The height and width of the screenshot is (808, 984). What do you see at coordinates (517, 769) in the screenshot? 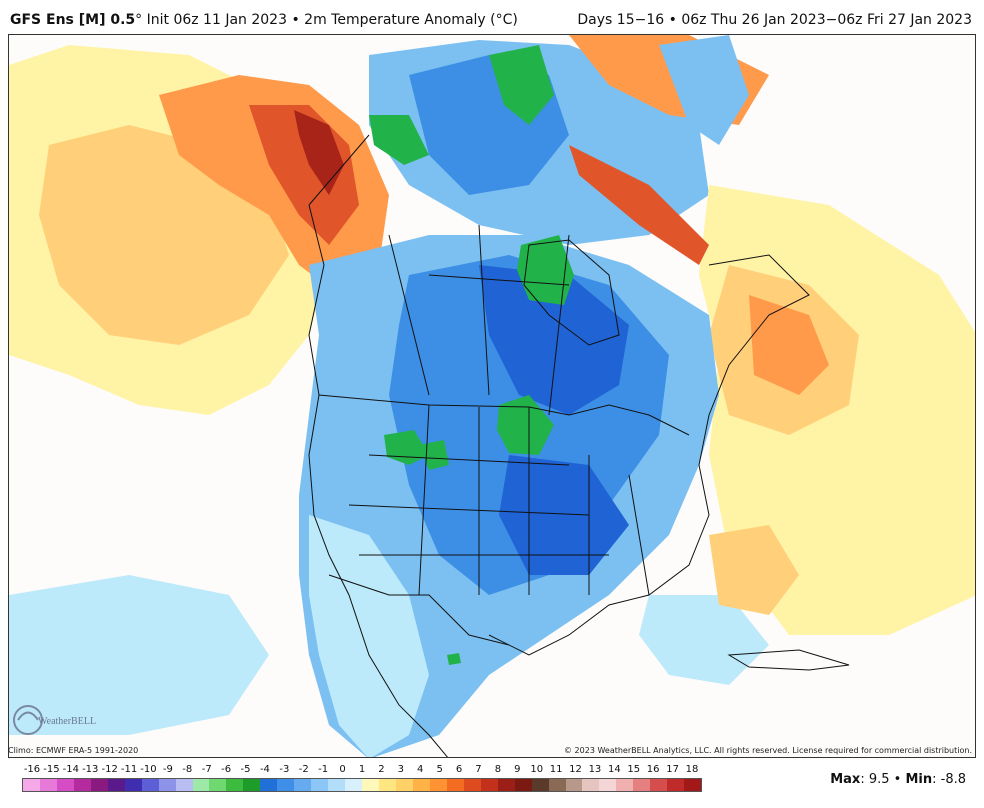
I see `legend-label: 9` at bounding box center [517, 769].